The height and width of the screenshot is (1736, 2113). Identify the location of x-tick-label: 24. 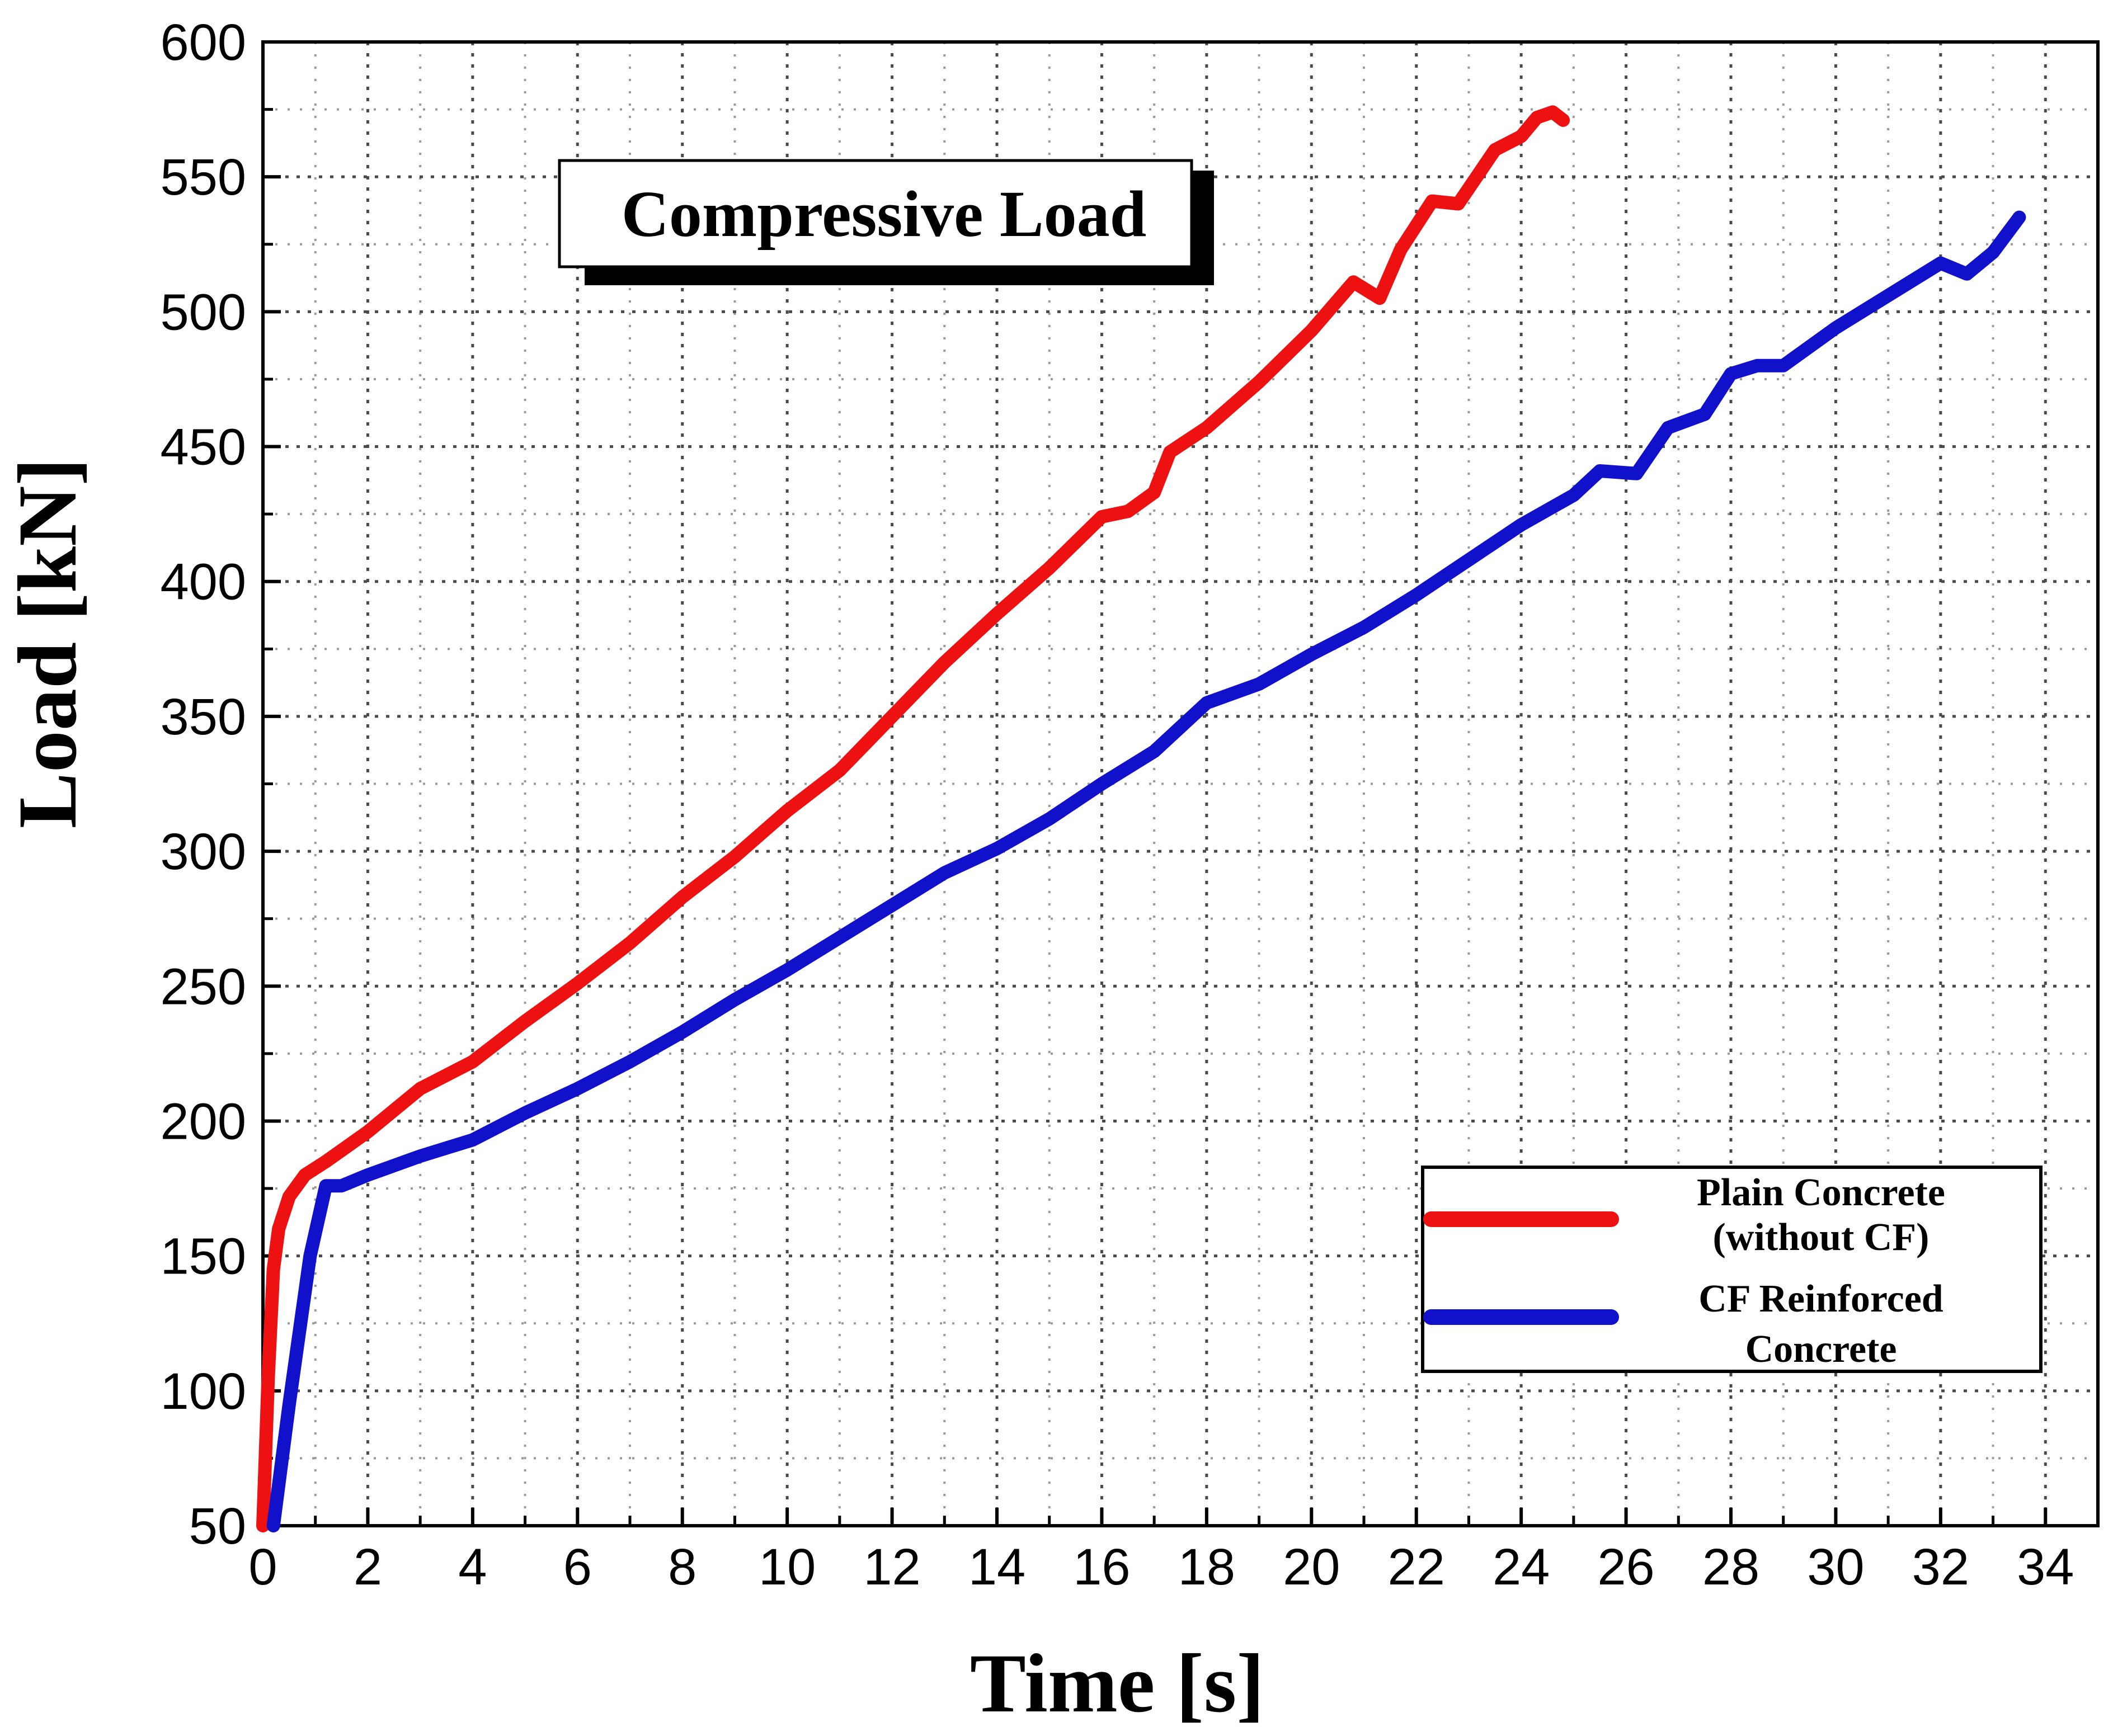
(1521, 1567).